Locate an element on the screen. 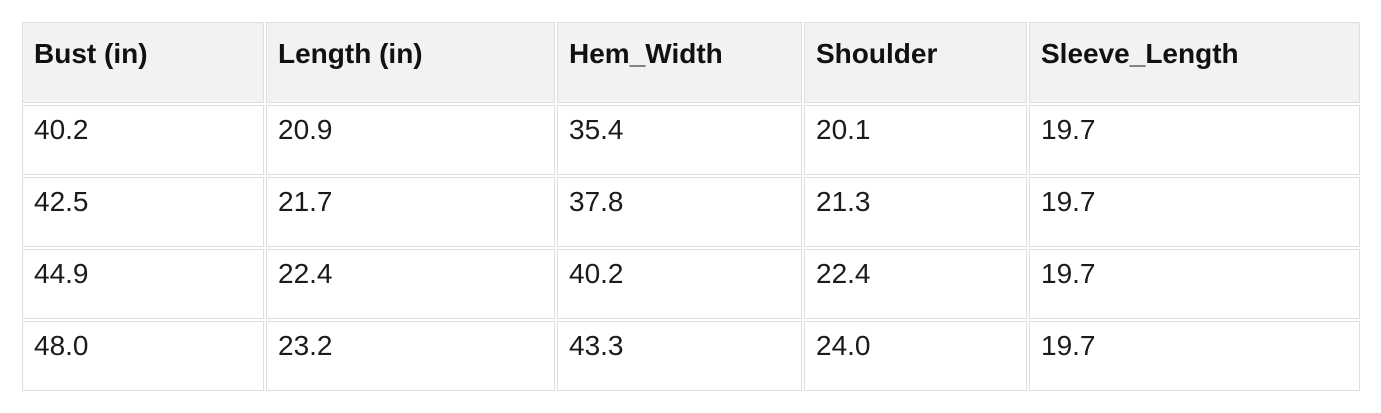  column-header-shoulder: Shoulder is located at coordinates (915, 62).